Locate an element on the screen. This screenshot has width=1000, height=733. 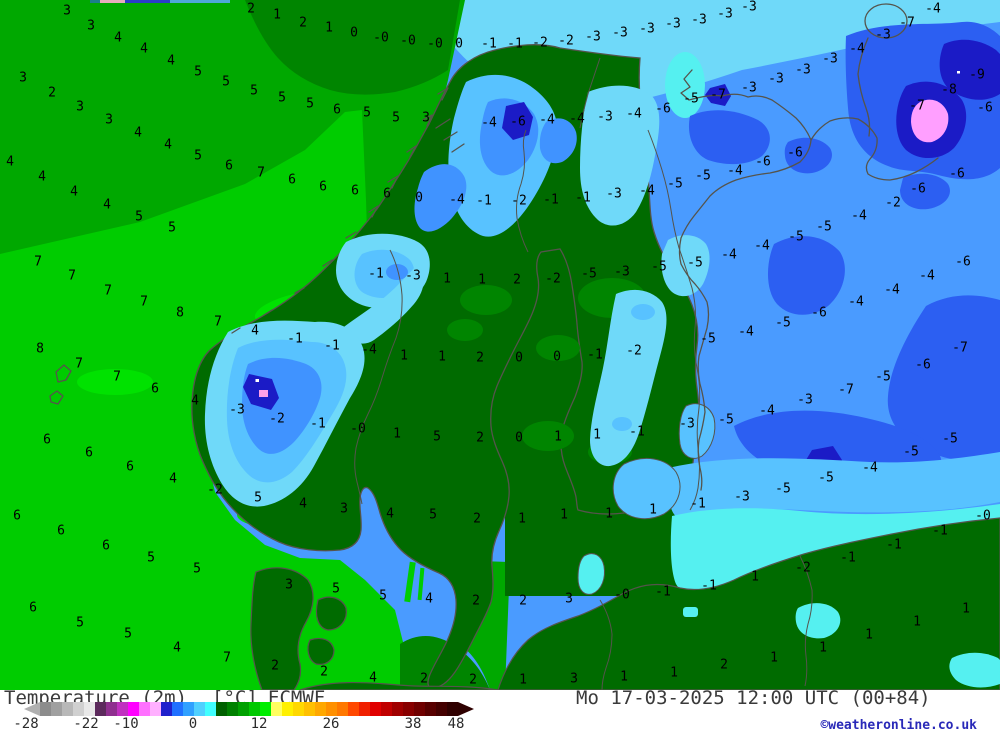
colorbar-tick-label: 38 is located at coordinates (413, 724).